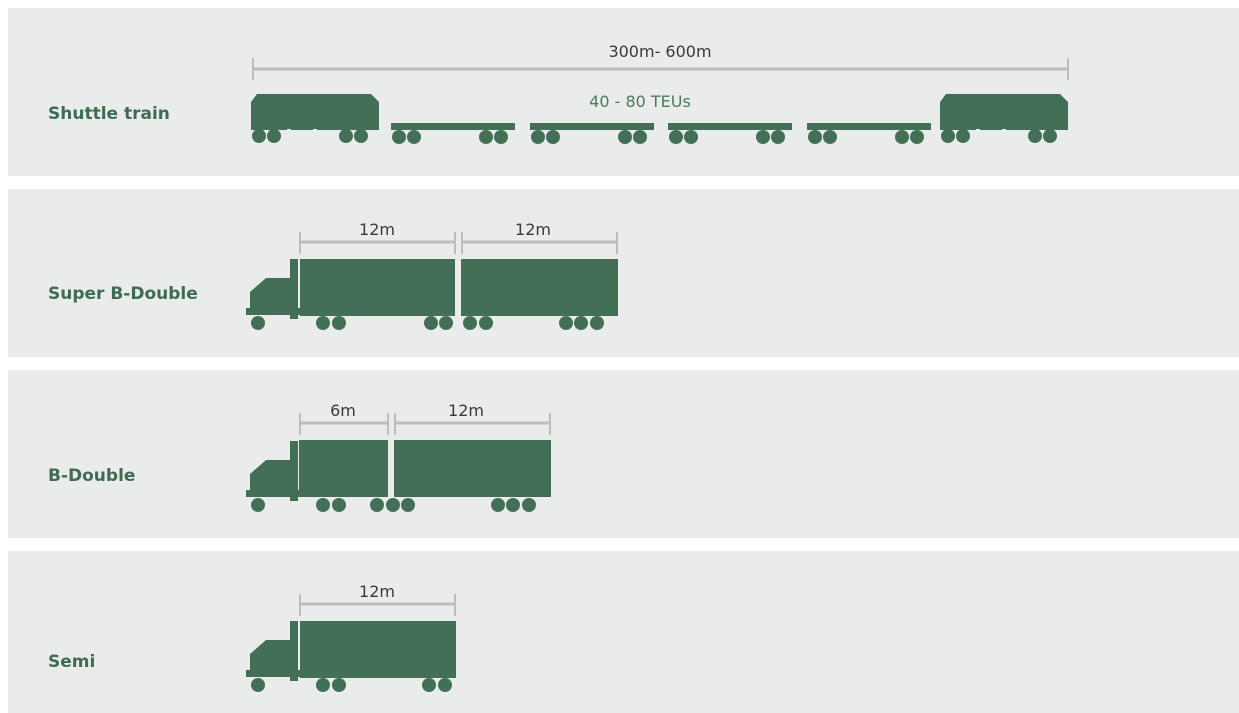 Image resolution: width=1239 pixels, height=713 pixels. Describe the element at coordinates (398, 476) in the screenshot. I see `b-double-truck` at that location.